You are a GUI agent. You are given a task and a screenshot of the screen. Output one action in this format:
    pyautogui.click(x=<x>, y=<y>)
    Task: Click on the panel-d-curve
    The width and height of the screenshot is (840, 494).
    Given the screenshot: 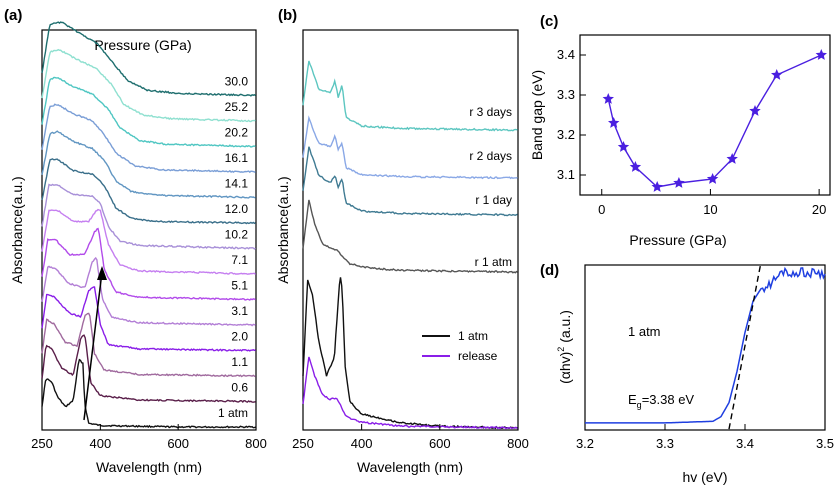 What is the action you would take?
    pyautogui.click(x=705, y=345)
    